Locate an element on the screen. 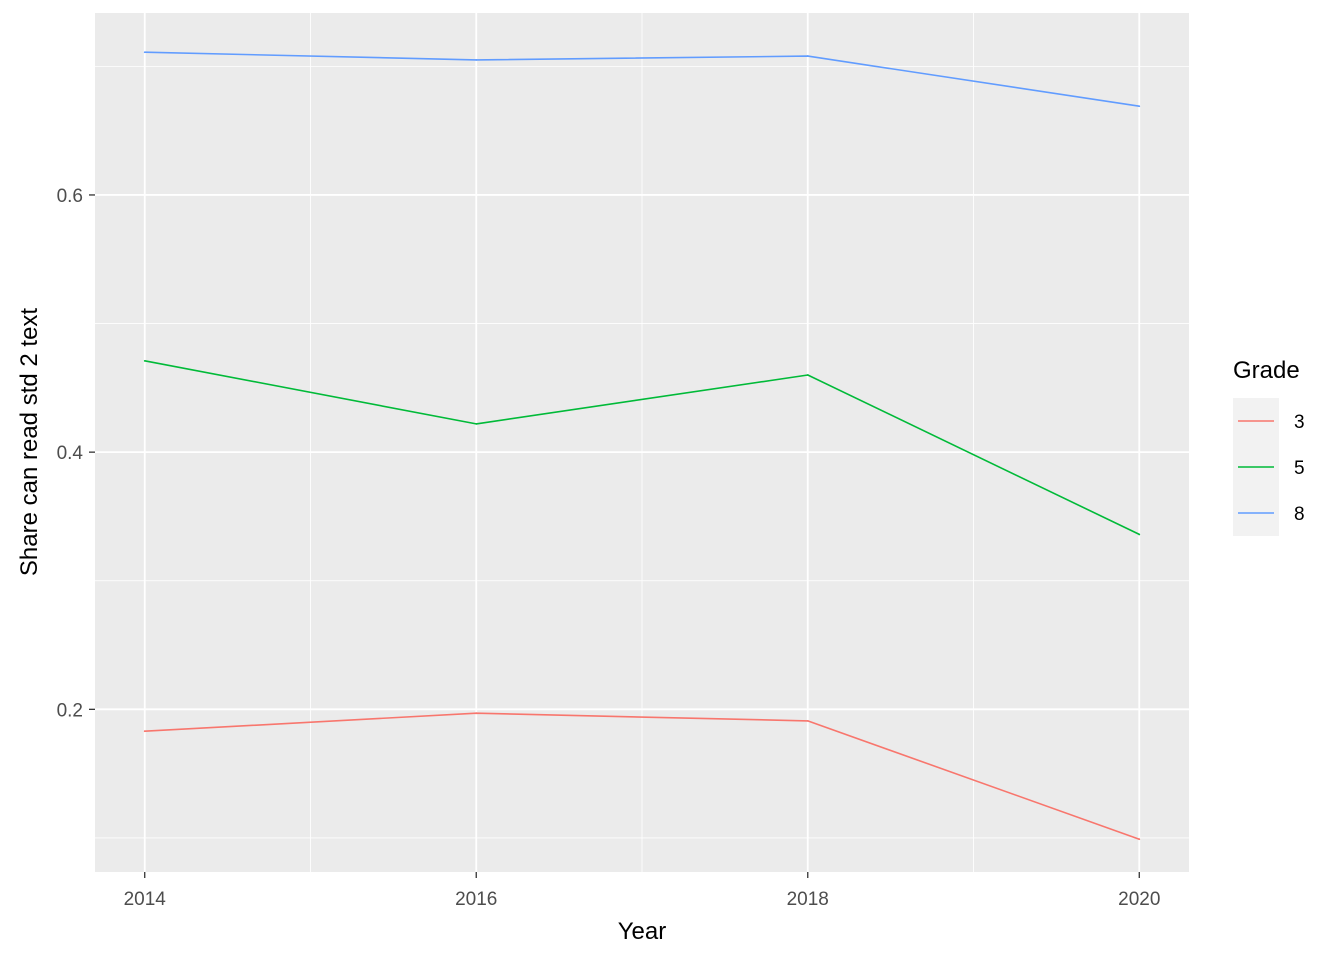 The height and width of the screenshot is (960, 1344). legend-title: Grade is located at coordinates (1266, 370).